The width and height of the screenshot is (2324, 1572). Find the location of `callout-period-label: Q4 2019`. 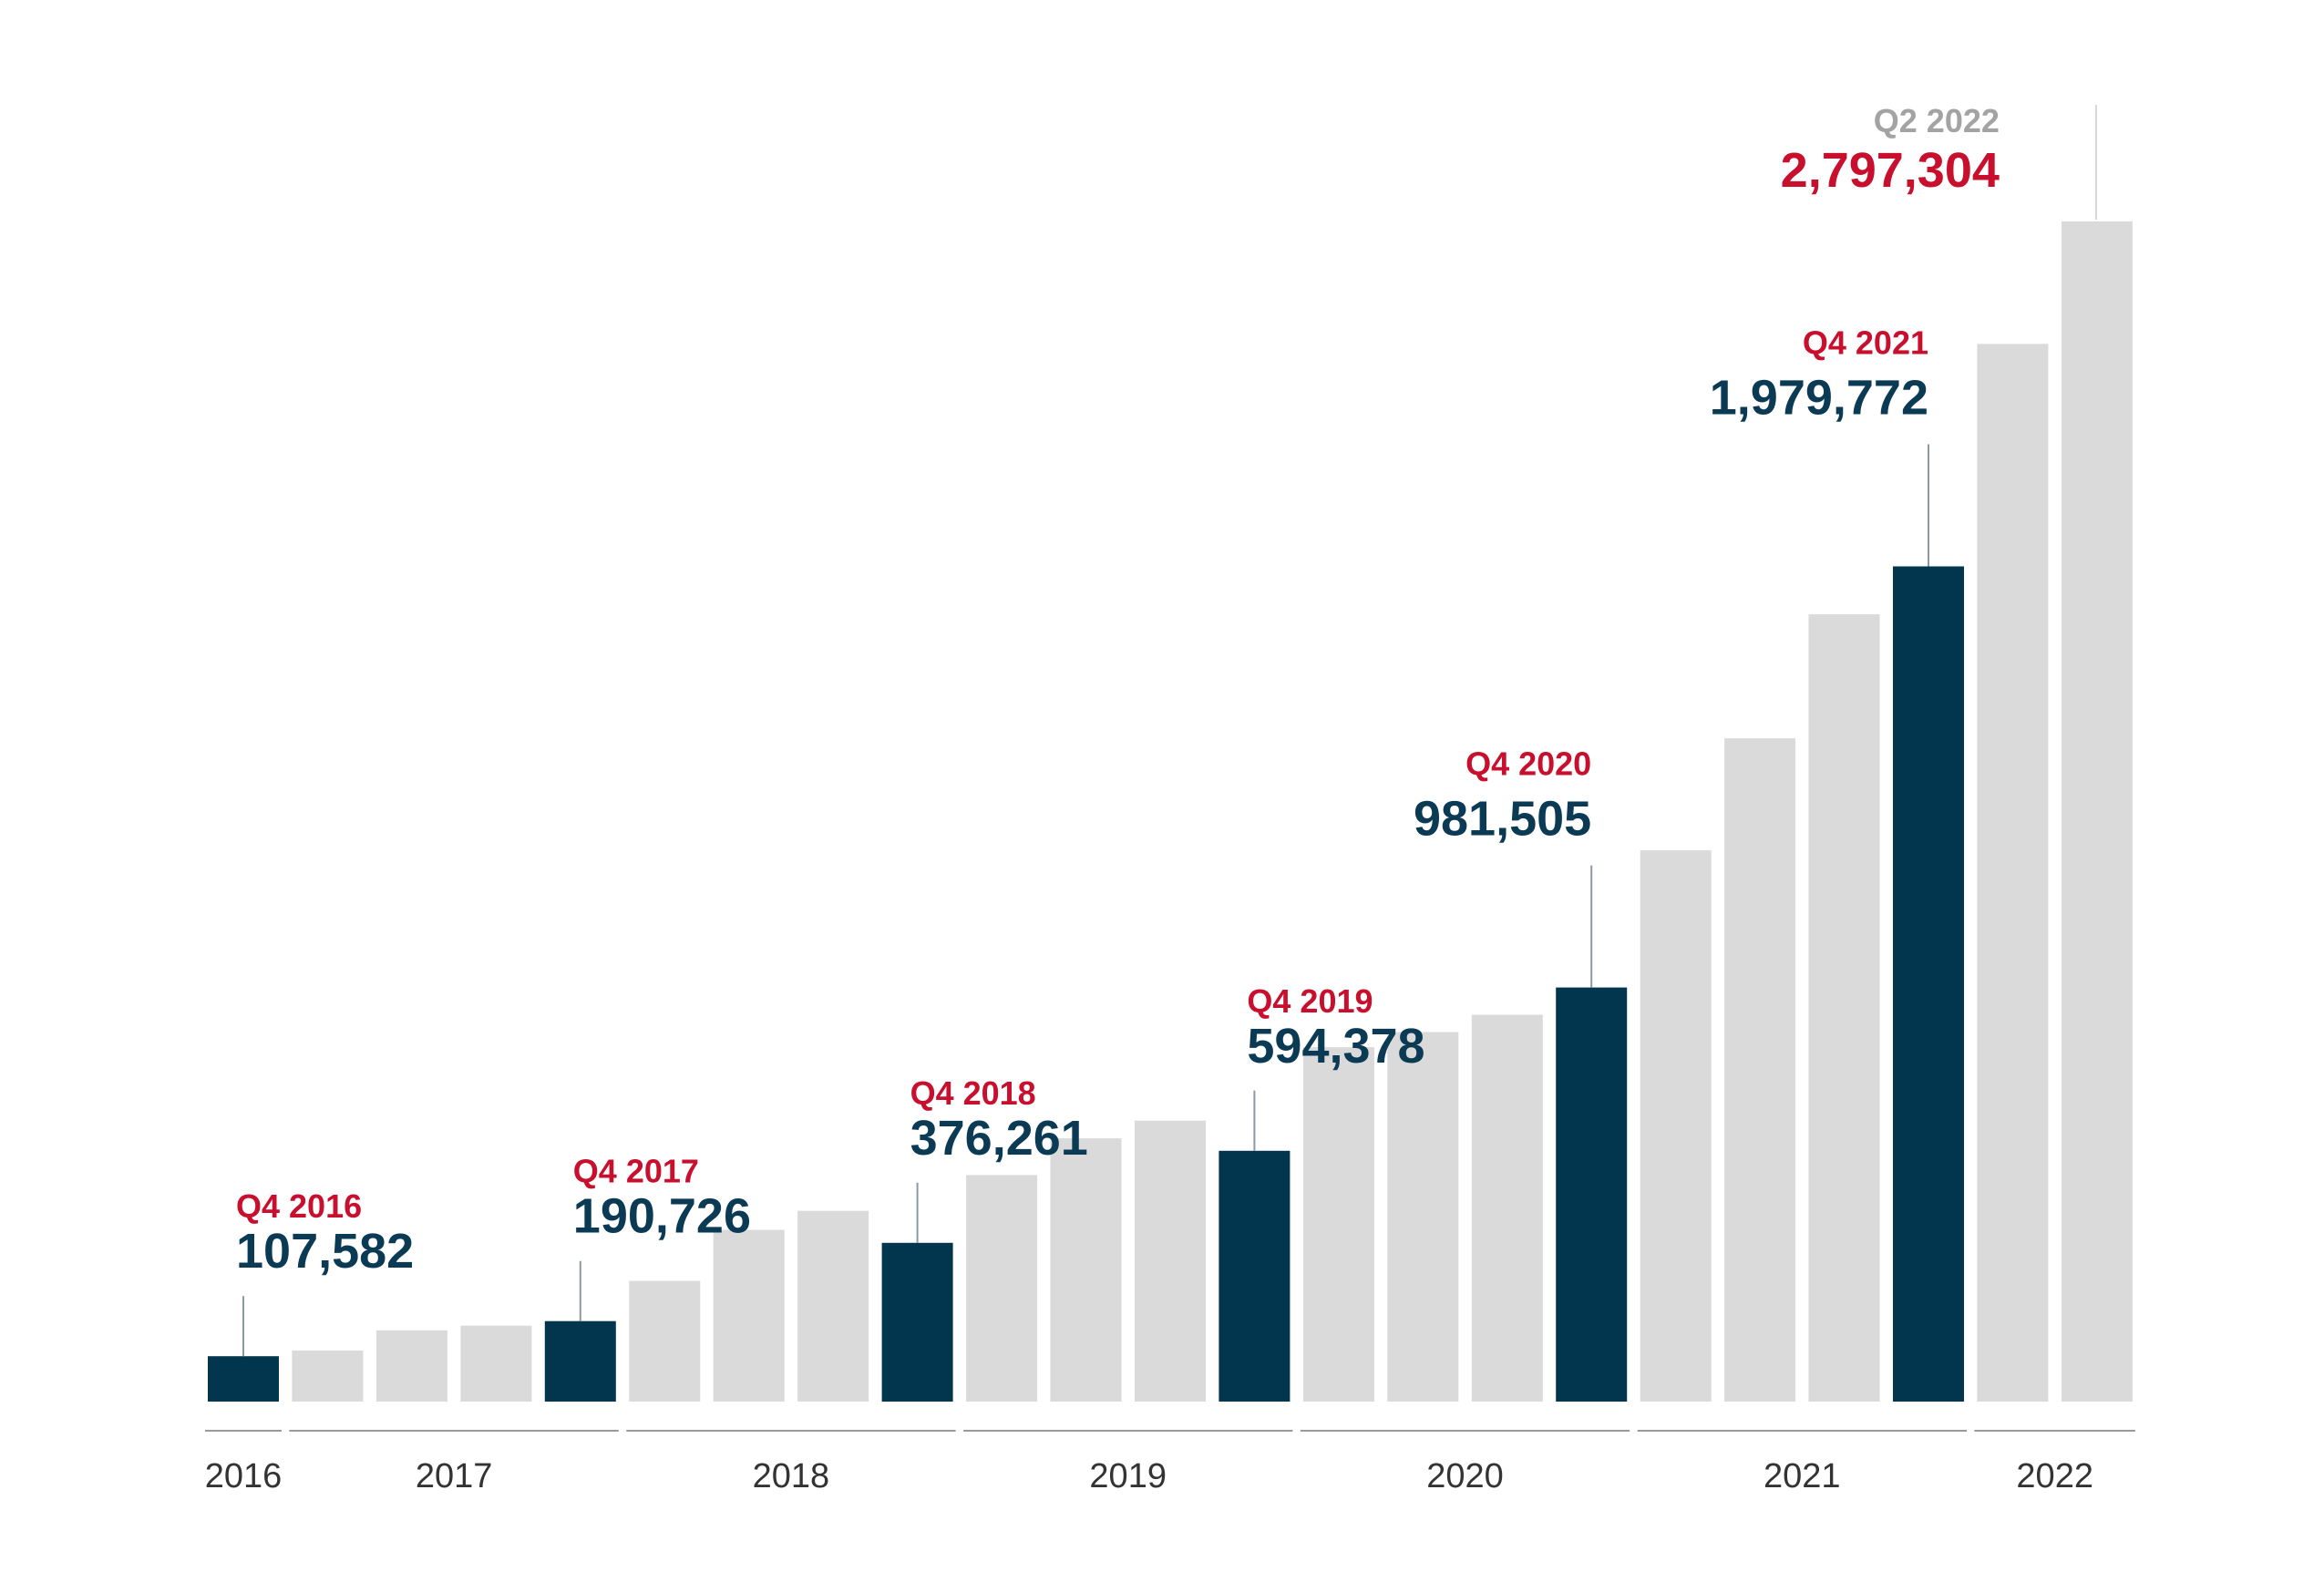

callout-period-label: Q4 2019 is located at coordinates (1310, 1001).